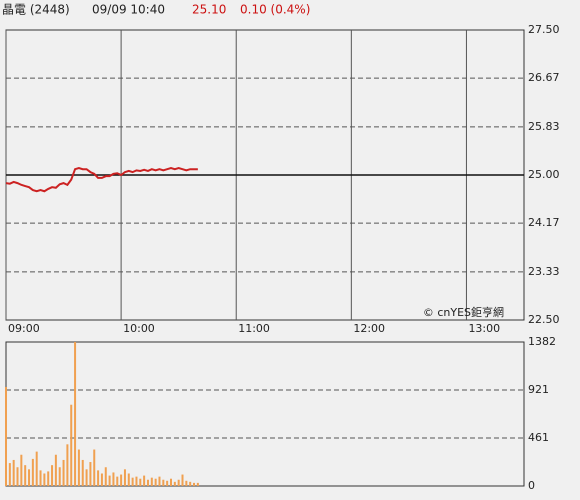 This screenshot has width=580, height=500. Describe the element at coordinates (36, 10) in the screenshot. I see `stock-name: 晶電 (2448)` at that location.